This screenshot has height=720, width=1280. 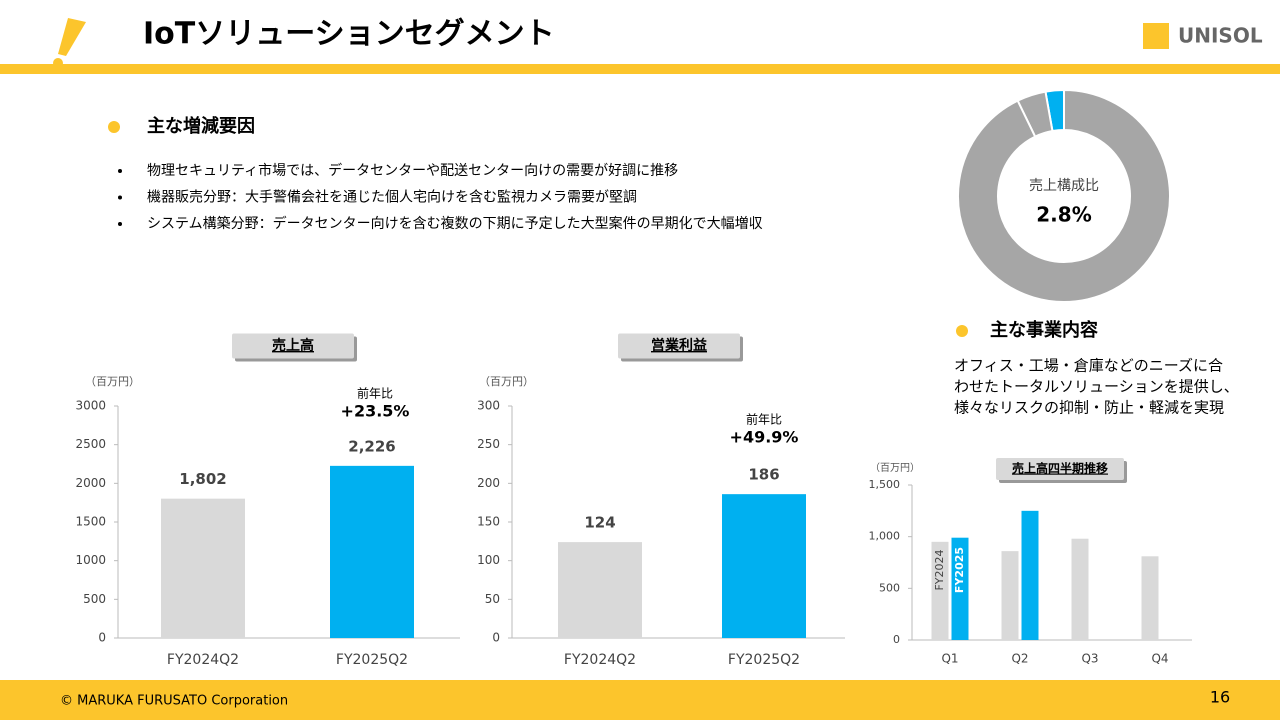 I want to click on y-tick-label: 1,500, so click(x=885, y=484).